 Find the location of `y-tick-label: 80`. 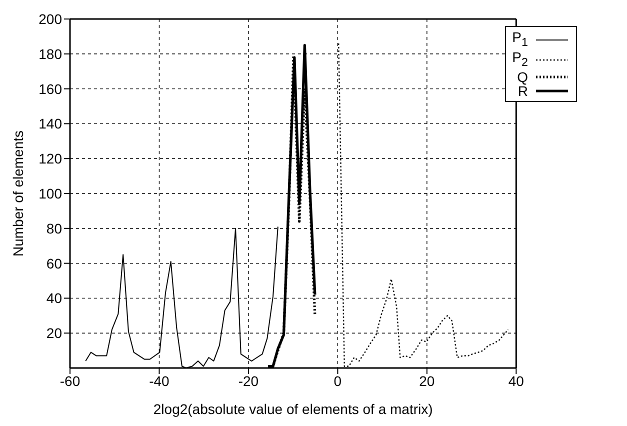

y-tick-label: 80 is located at coordinates (54, 228).